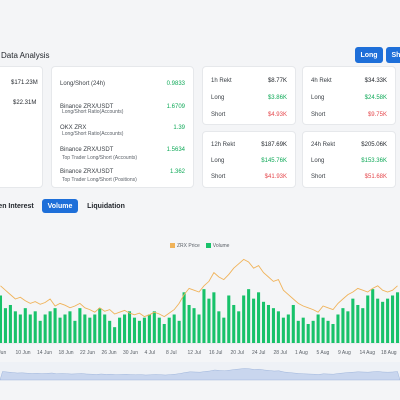 The width and height of the screenshot is (400, 400). Describe the element at coordinates (377, 115) in the screenshot. I see `rekt-short-value: $9.75K` at that location.